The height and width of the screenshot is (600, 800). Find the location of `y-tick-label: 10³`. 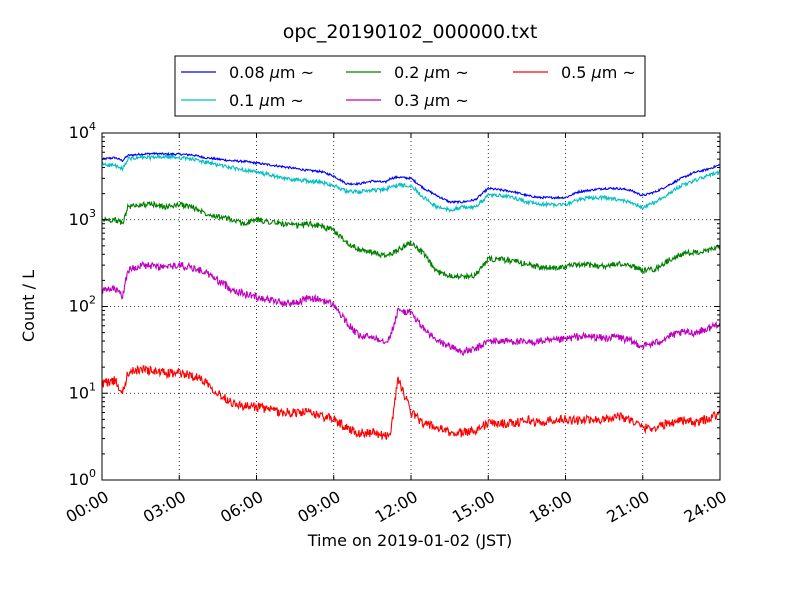

y-tick-label: 10³ is located at coordinates (82, 218).